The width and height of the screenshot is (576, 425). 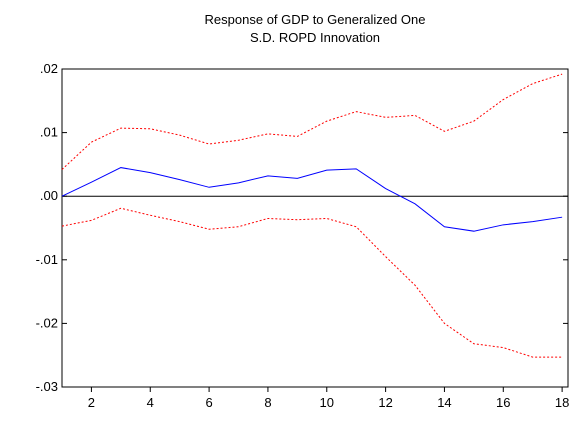 What do you see at coordinates (562, 402) in the screenshot?
I see `x-tick-label: 18` at bounding box center [562, 402].